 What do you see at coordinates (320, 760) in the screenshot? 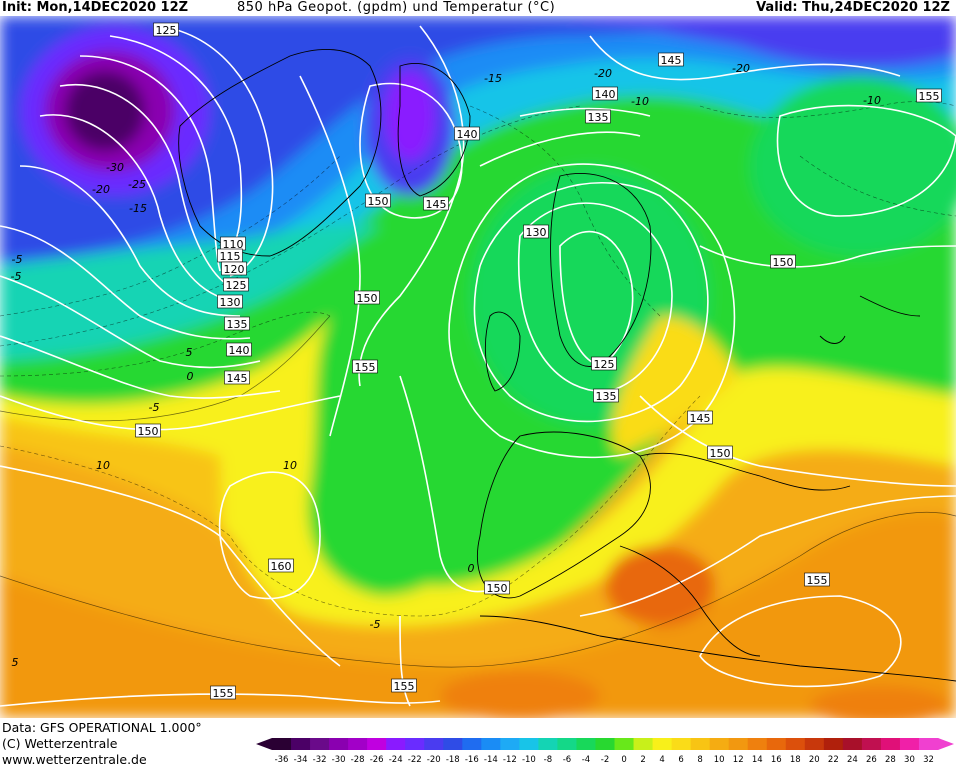
I see `colorbar-tick-label: -32` at bounding box center [320, 760].